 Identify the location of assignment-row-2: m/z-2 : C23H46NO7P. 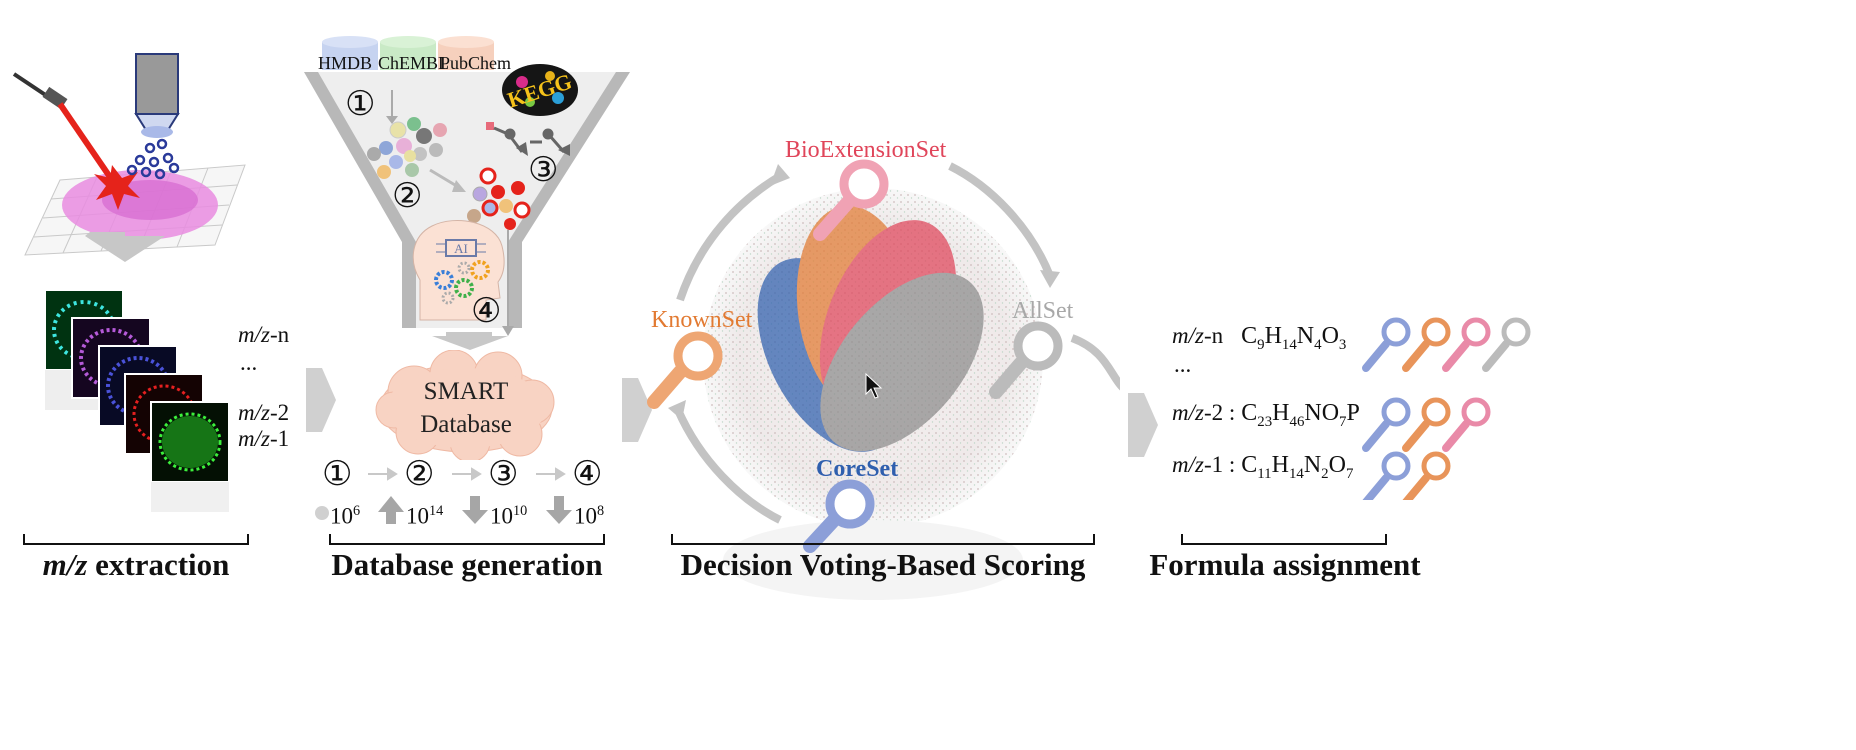
(1266, 415).